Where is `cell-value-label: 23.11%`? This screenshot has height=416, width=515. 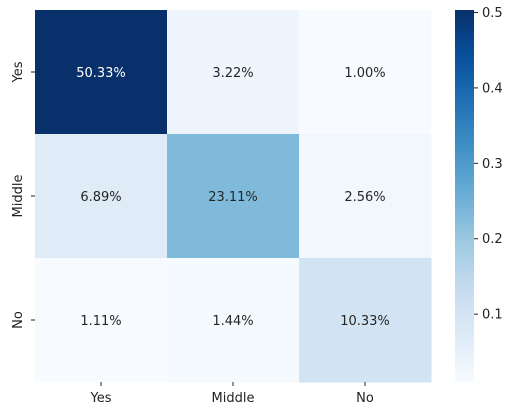
cell-value-label: 23.11% is located at coordinates (233, 197).